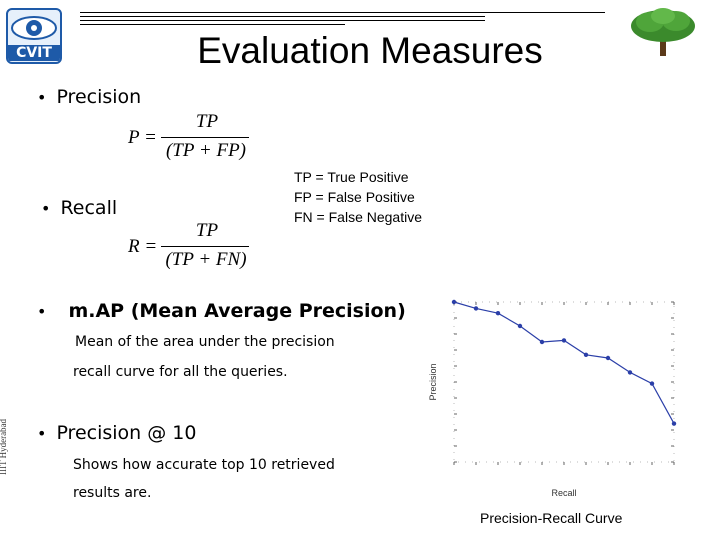 The image size is (720, 540). I want to click on p10-desc-line2: results are., so click(112, 493).